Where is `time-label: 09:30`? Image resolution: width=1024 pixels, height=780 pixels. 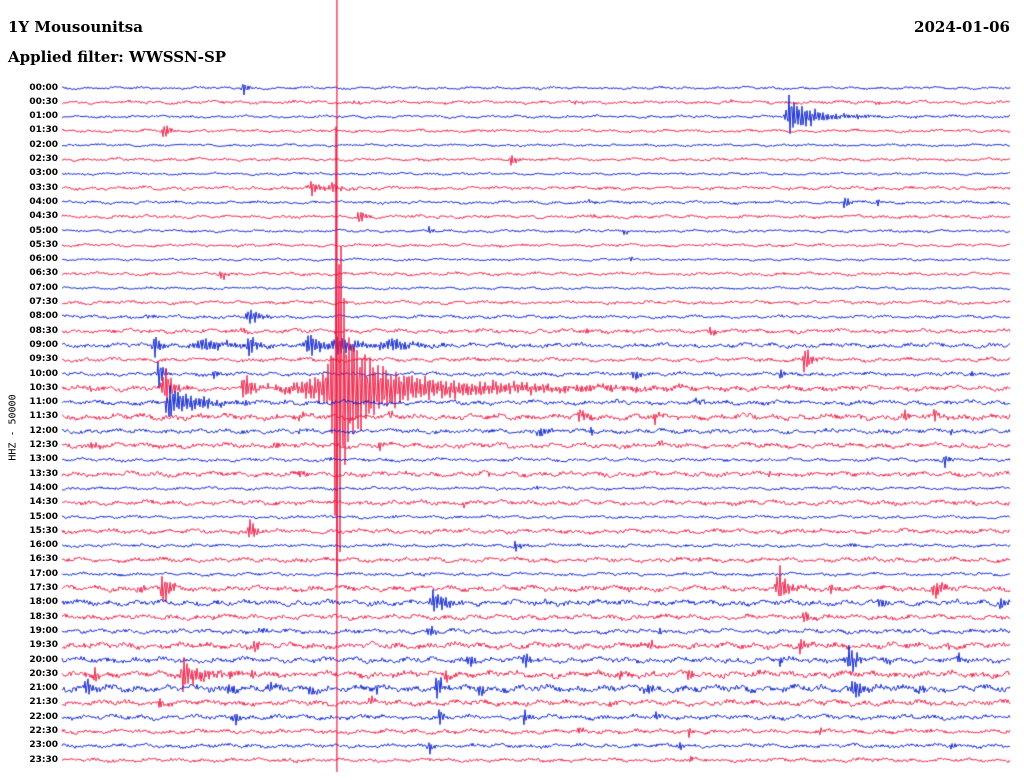
time-label: 09:30 is located at coordinates (43, 359).